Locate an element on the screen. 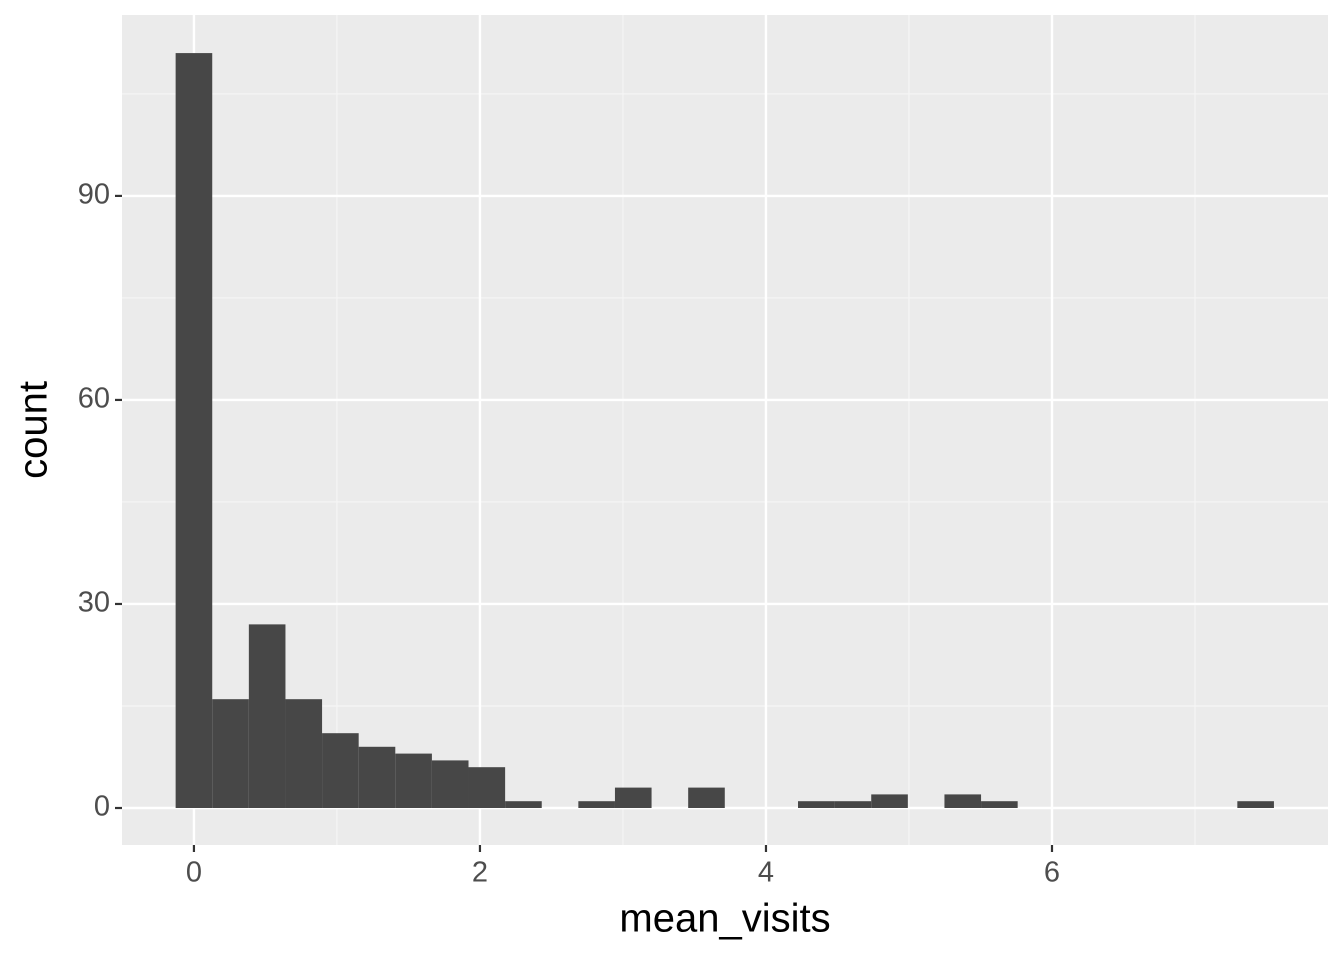 This screenshot has height=965, width=1344. y-axis-title: count is located at coordinates (34, 430).